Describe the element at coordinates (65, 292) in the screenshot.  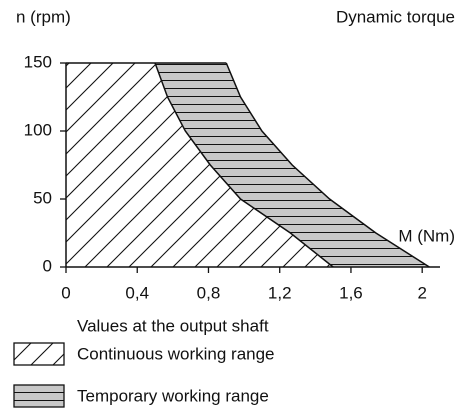
I see `x-tick-label: 0` at that location.